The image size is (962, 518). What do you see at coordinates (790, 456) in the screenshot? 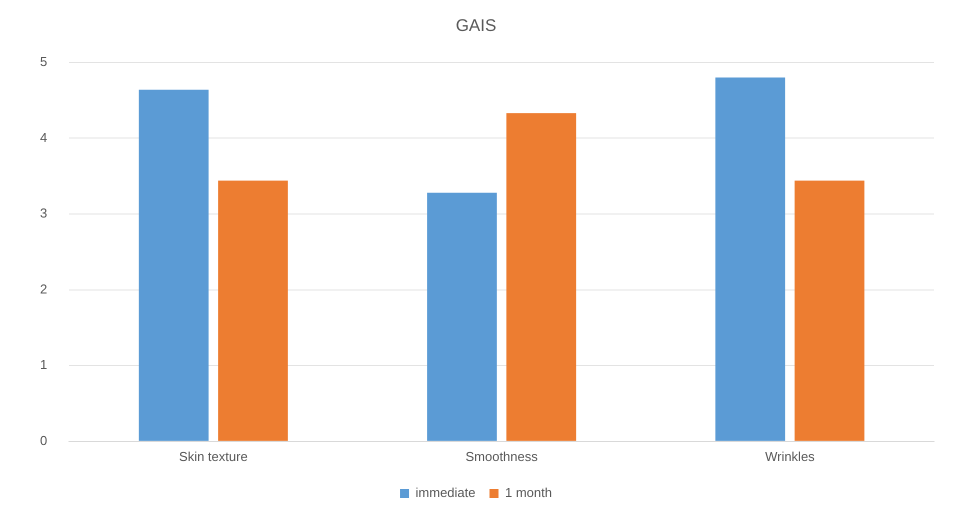
I see `x-tick-label: Wrinkles` at bounding box center [790, 456].